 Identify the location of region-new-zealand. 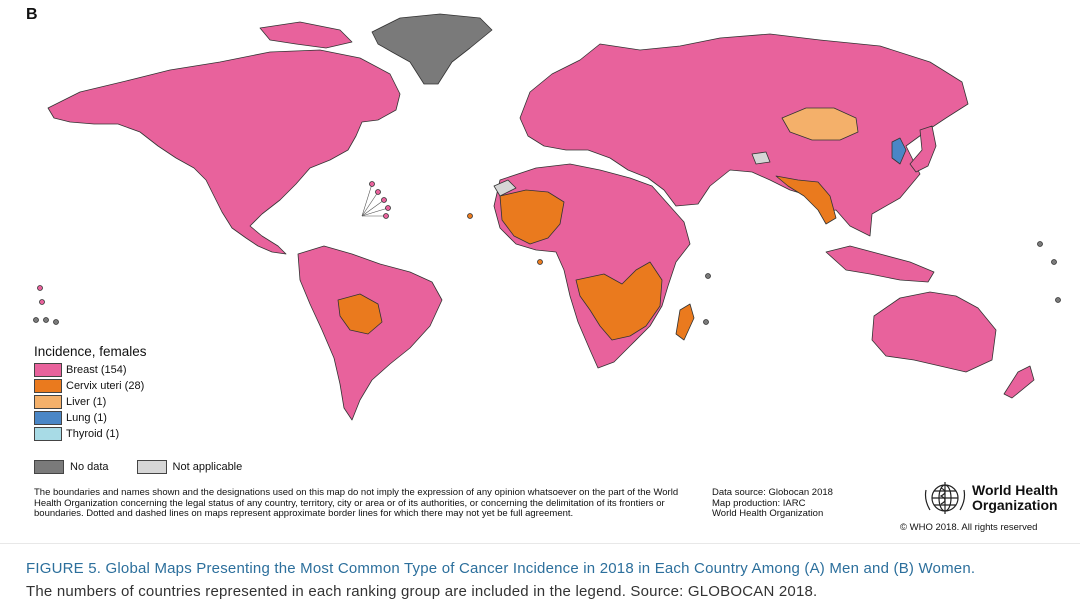
(1019, 382).